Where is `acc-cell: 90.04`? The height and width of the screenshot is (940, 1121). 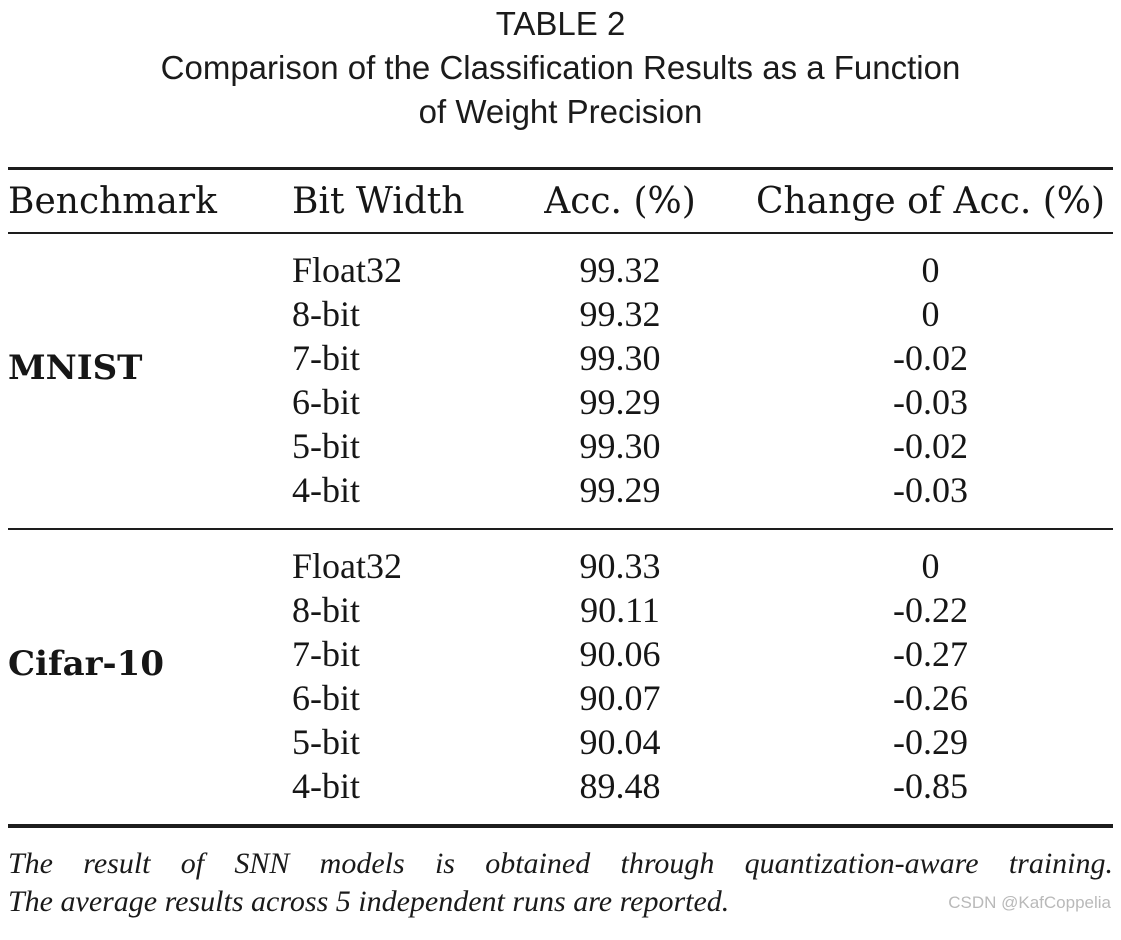 acc-cell: 90.04 is located at coordinates (620, 742).